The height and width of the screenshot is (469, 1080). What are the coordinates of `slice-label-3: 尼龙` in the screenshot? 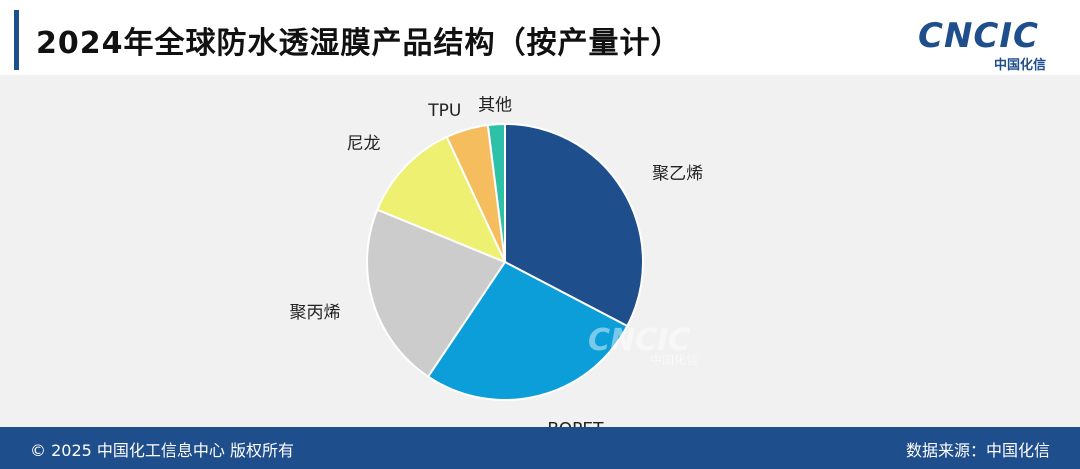 It's located at (364, 144).